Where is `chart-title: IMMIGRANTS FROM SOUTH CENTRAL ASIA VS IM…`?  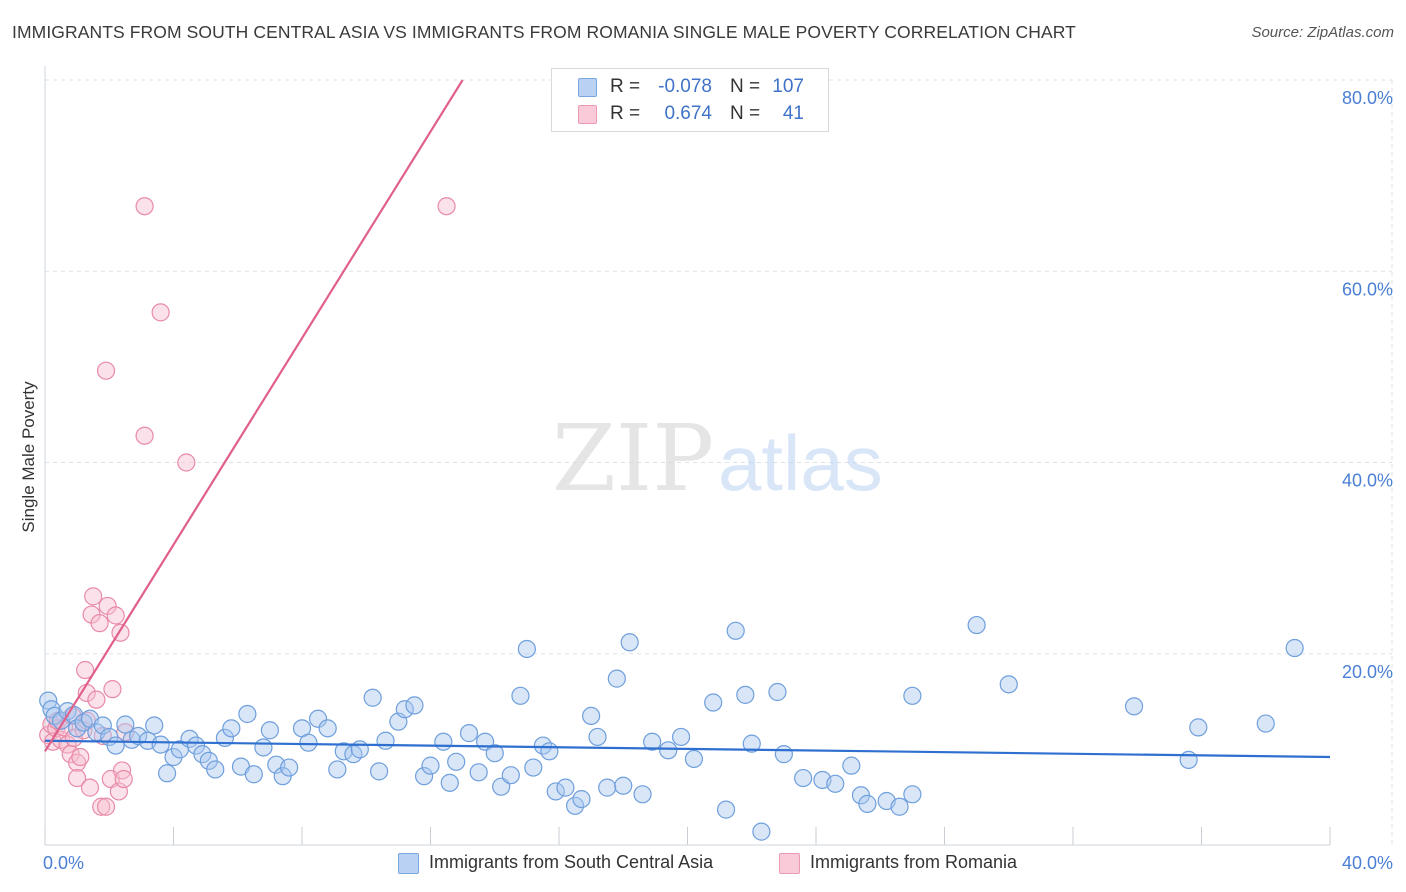 chart-title: IMMIGRANTS FROM SOUTH CENTRAL ASIA VS IM… is located at coordinates (544, 32).